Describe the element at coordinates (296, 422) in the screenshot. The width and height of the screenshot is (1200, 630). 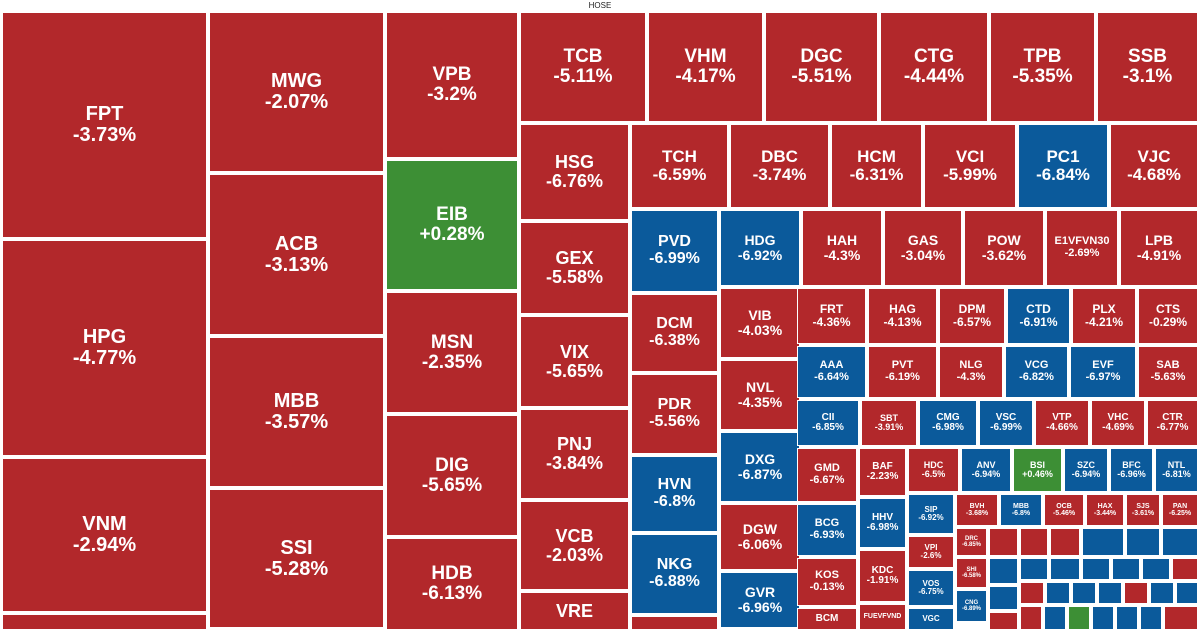
I see `change: -3.57%` at that location.